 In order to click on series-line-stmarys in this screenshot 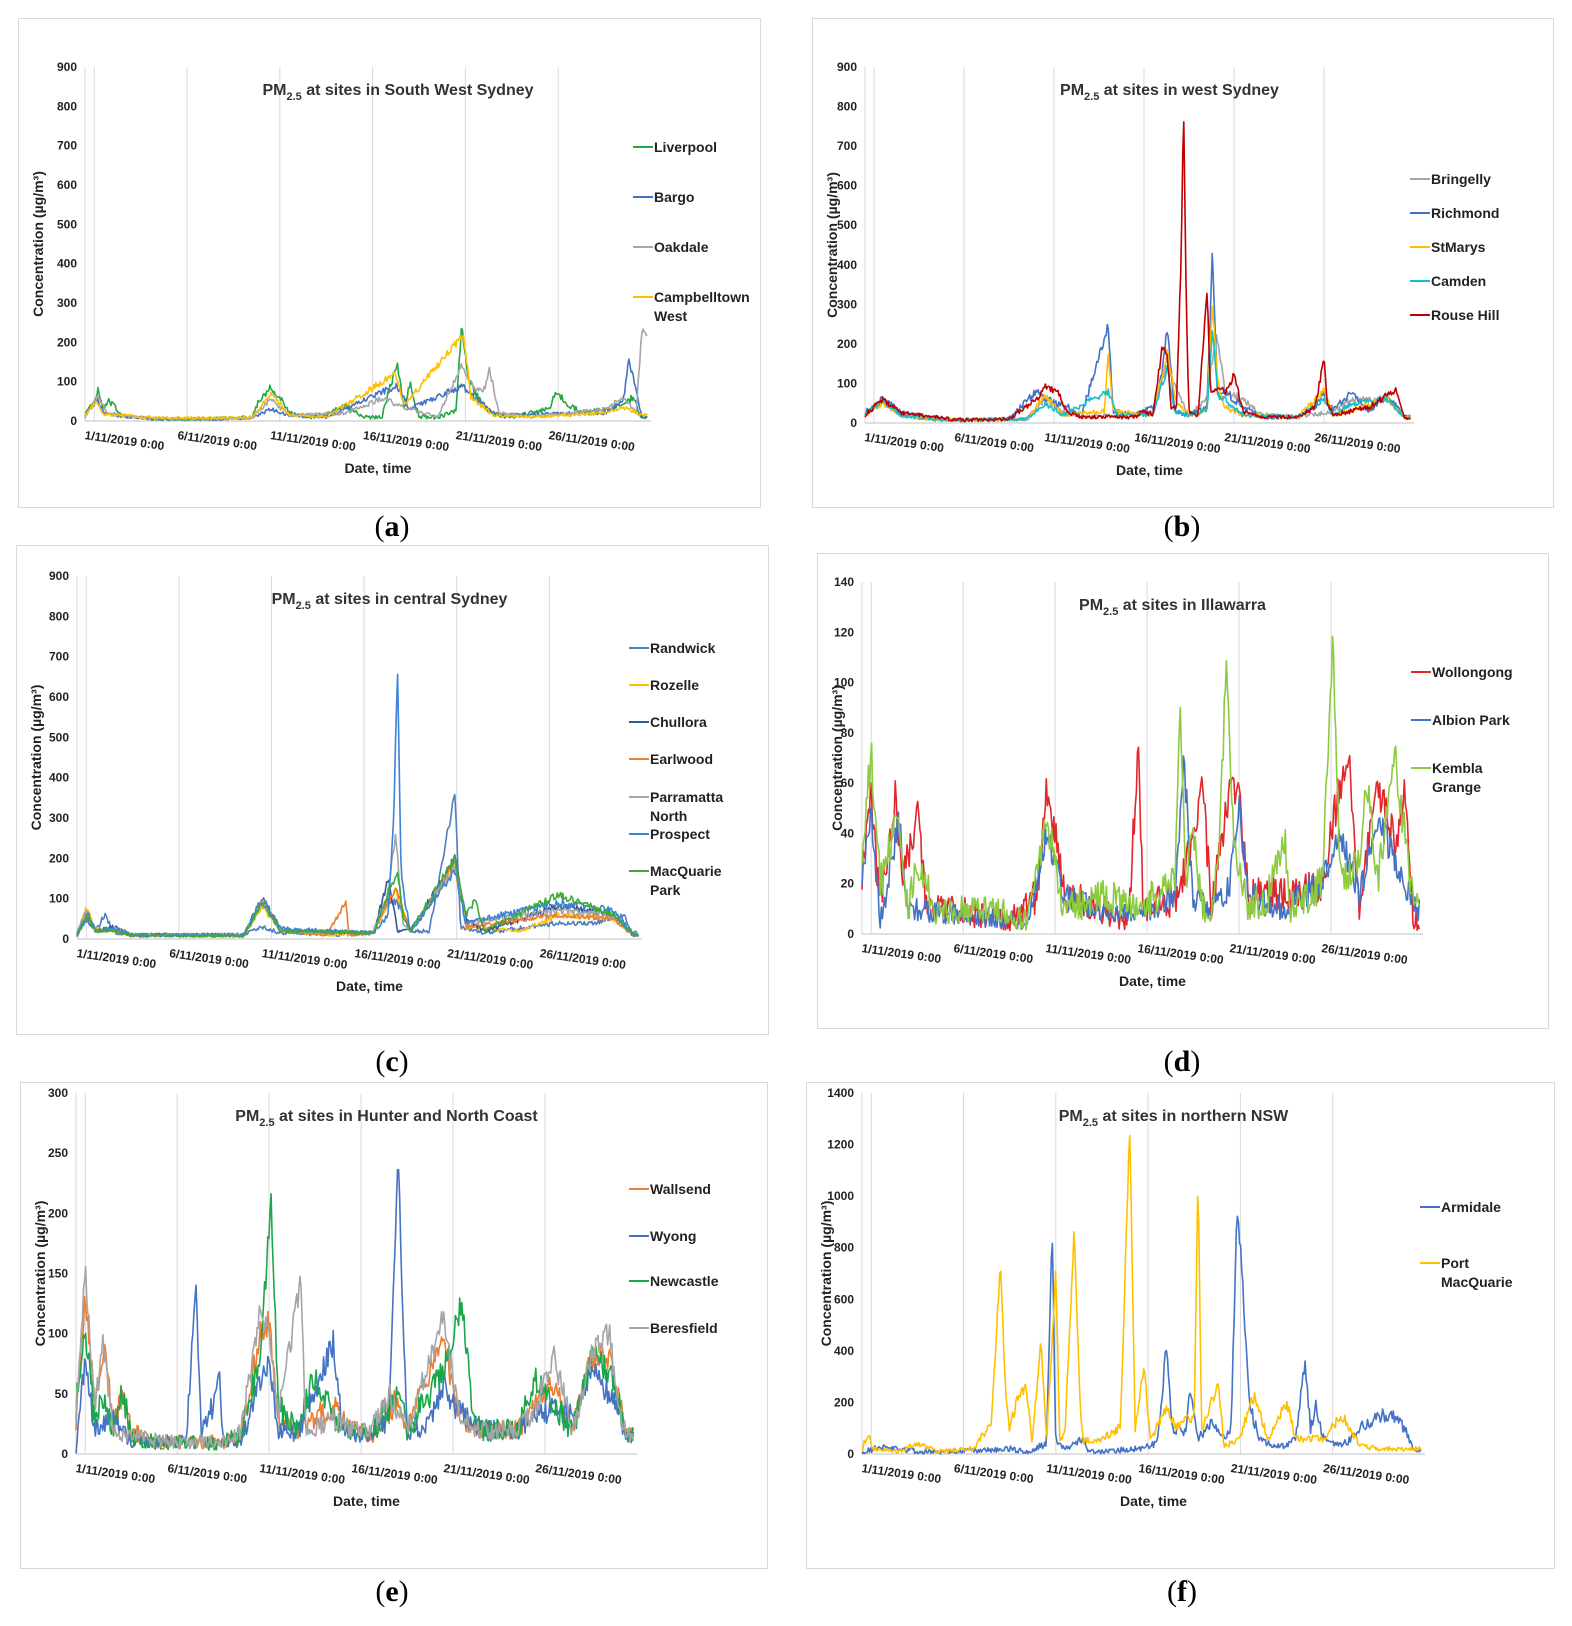, I will do `click(1138, 364)`.